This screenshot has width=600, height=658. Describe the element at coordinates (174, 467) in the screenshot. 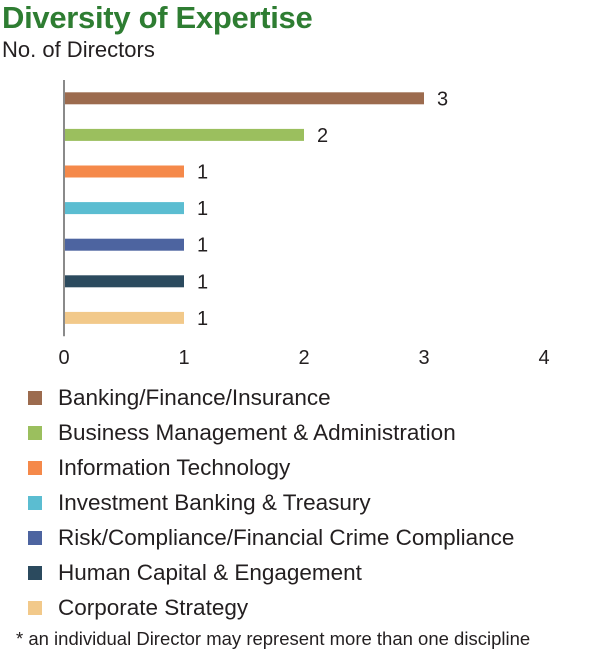

I see `legend-label: Information Technology` at that location.